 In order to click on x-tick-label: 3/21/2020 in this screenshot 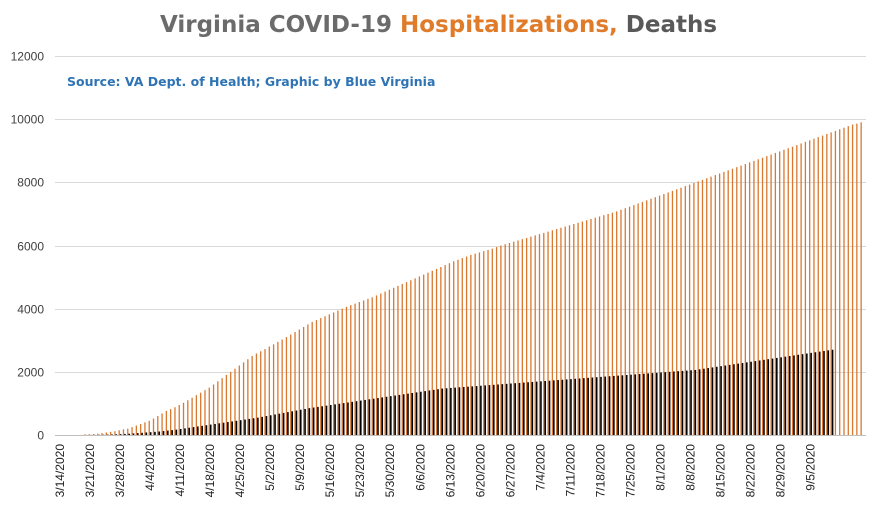, I will do `click(90, 471)`.